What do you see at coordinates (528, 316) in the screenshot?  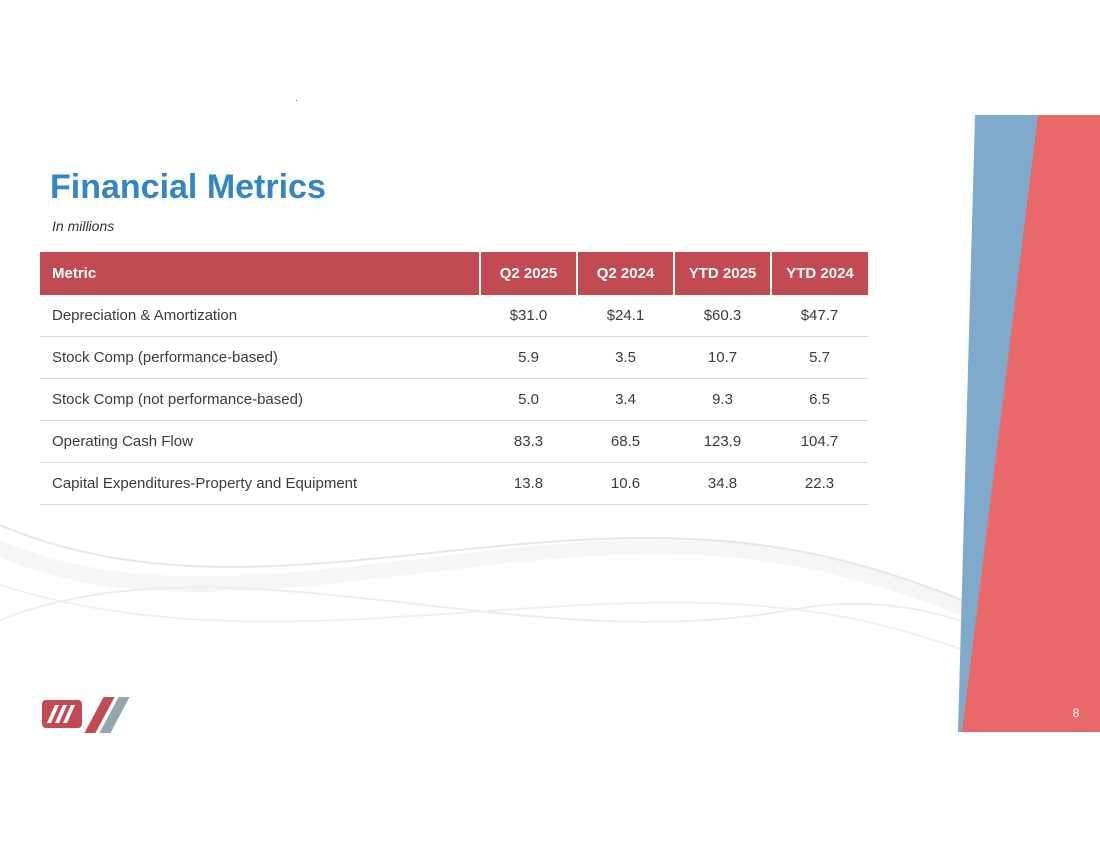 I see `metric-value: $31.0` at bounding box center [528, 316].